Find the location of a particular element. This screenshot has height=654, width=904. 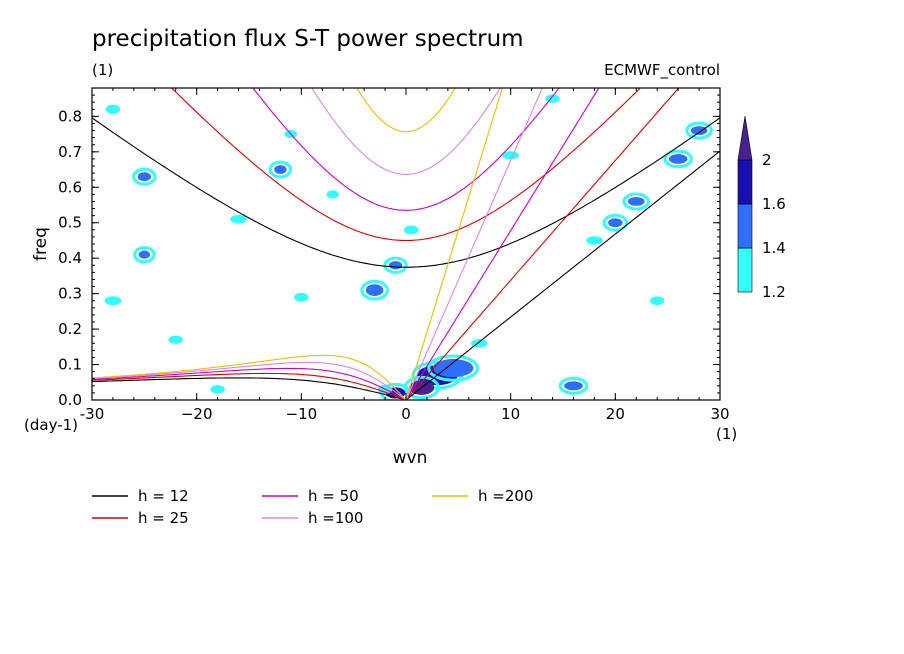

legend-label: h = 12 is located at coordinates (163, 496).